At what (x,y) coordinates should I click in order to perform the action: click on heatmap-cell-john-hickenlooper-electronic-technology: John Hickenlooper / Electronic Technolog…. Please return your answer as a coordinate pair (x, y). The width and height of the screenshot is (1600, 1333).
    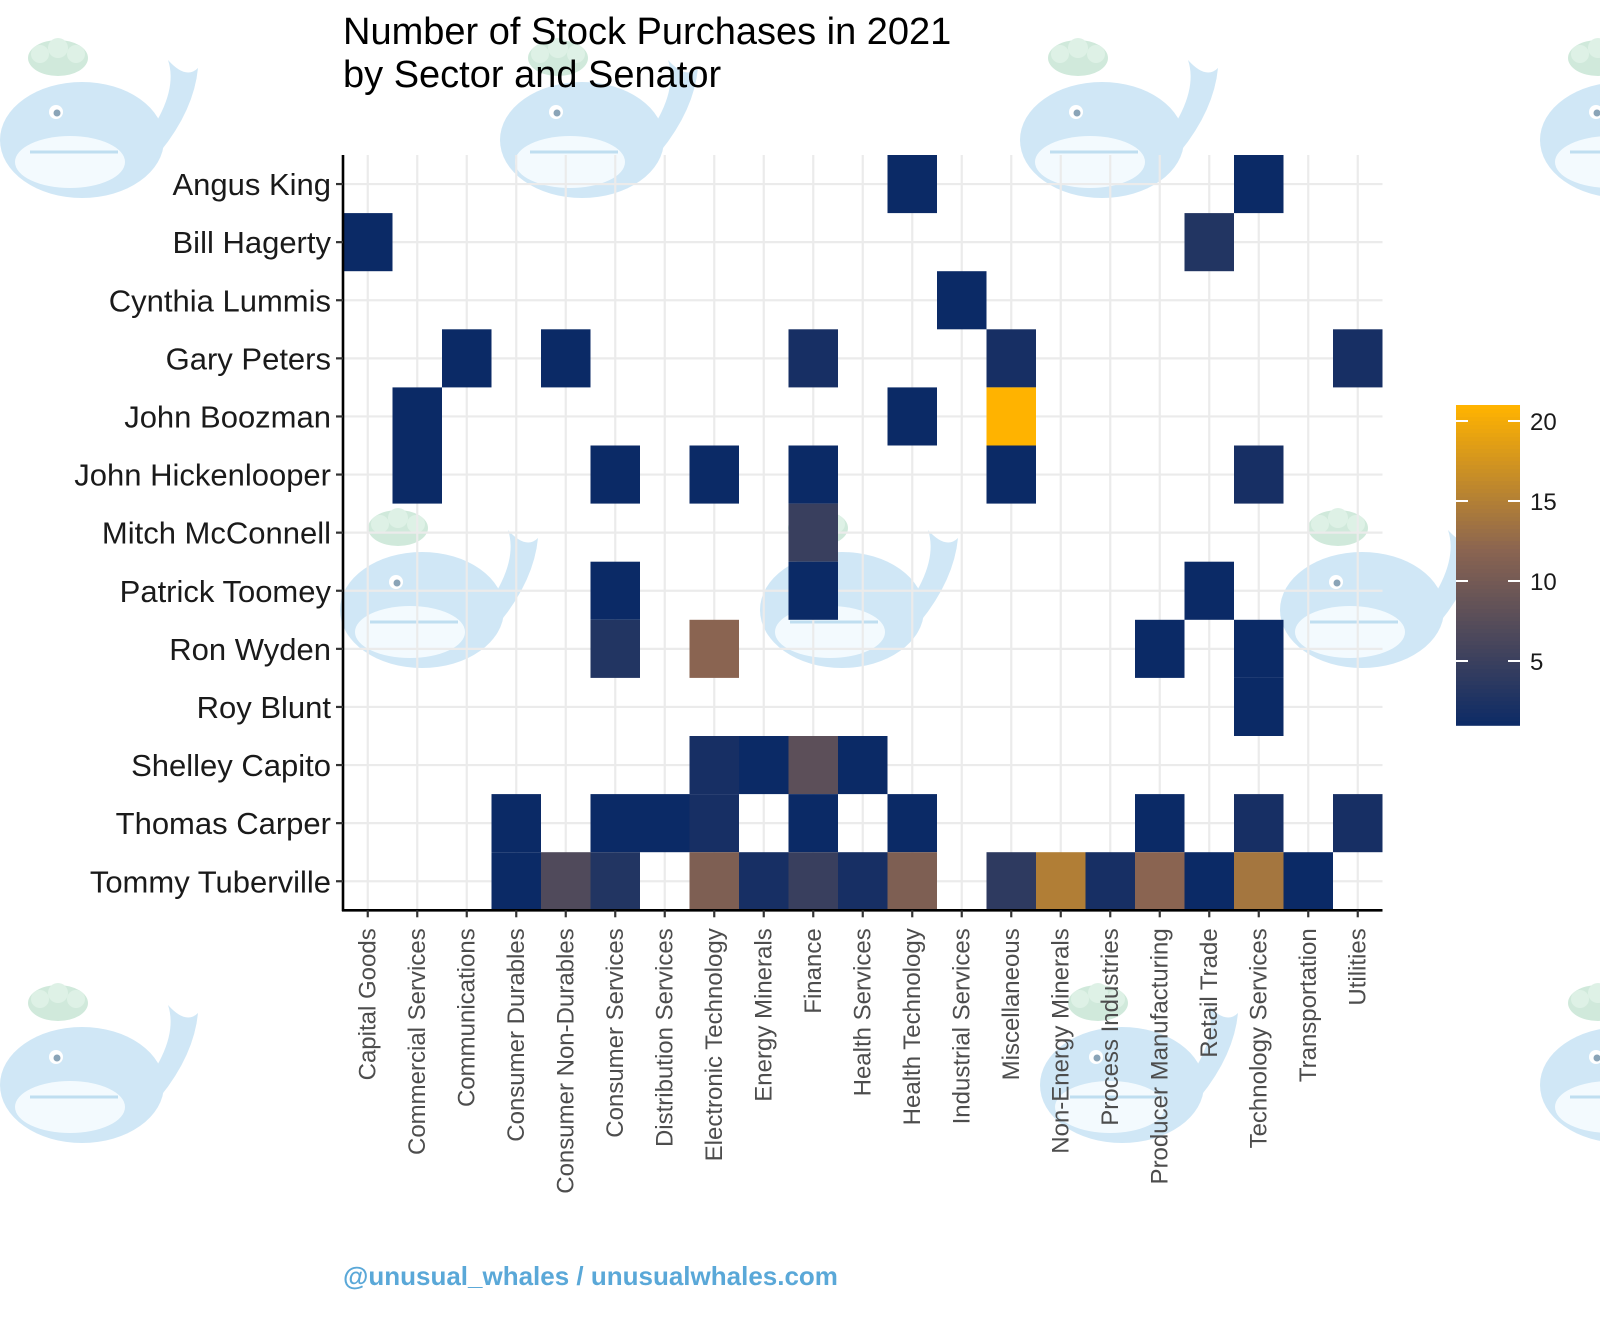
    Looking at the image, I should click on (714, 474).